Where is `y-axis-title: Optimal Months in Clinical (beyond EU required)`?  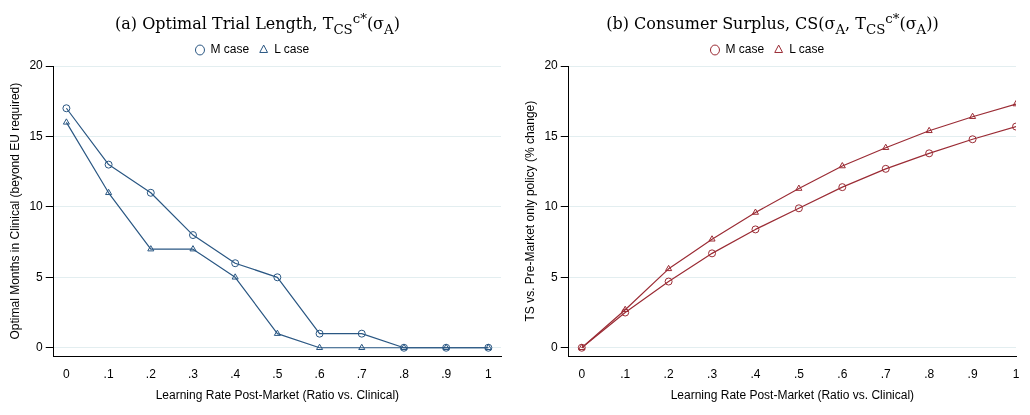 y-axis-title: Optimal Months in Clinical (beyond EU required) is located at coordinates (14, 211).